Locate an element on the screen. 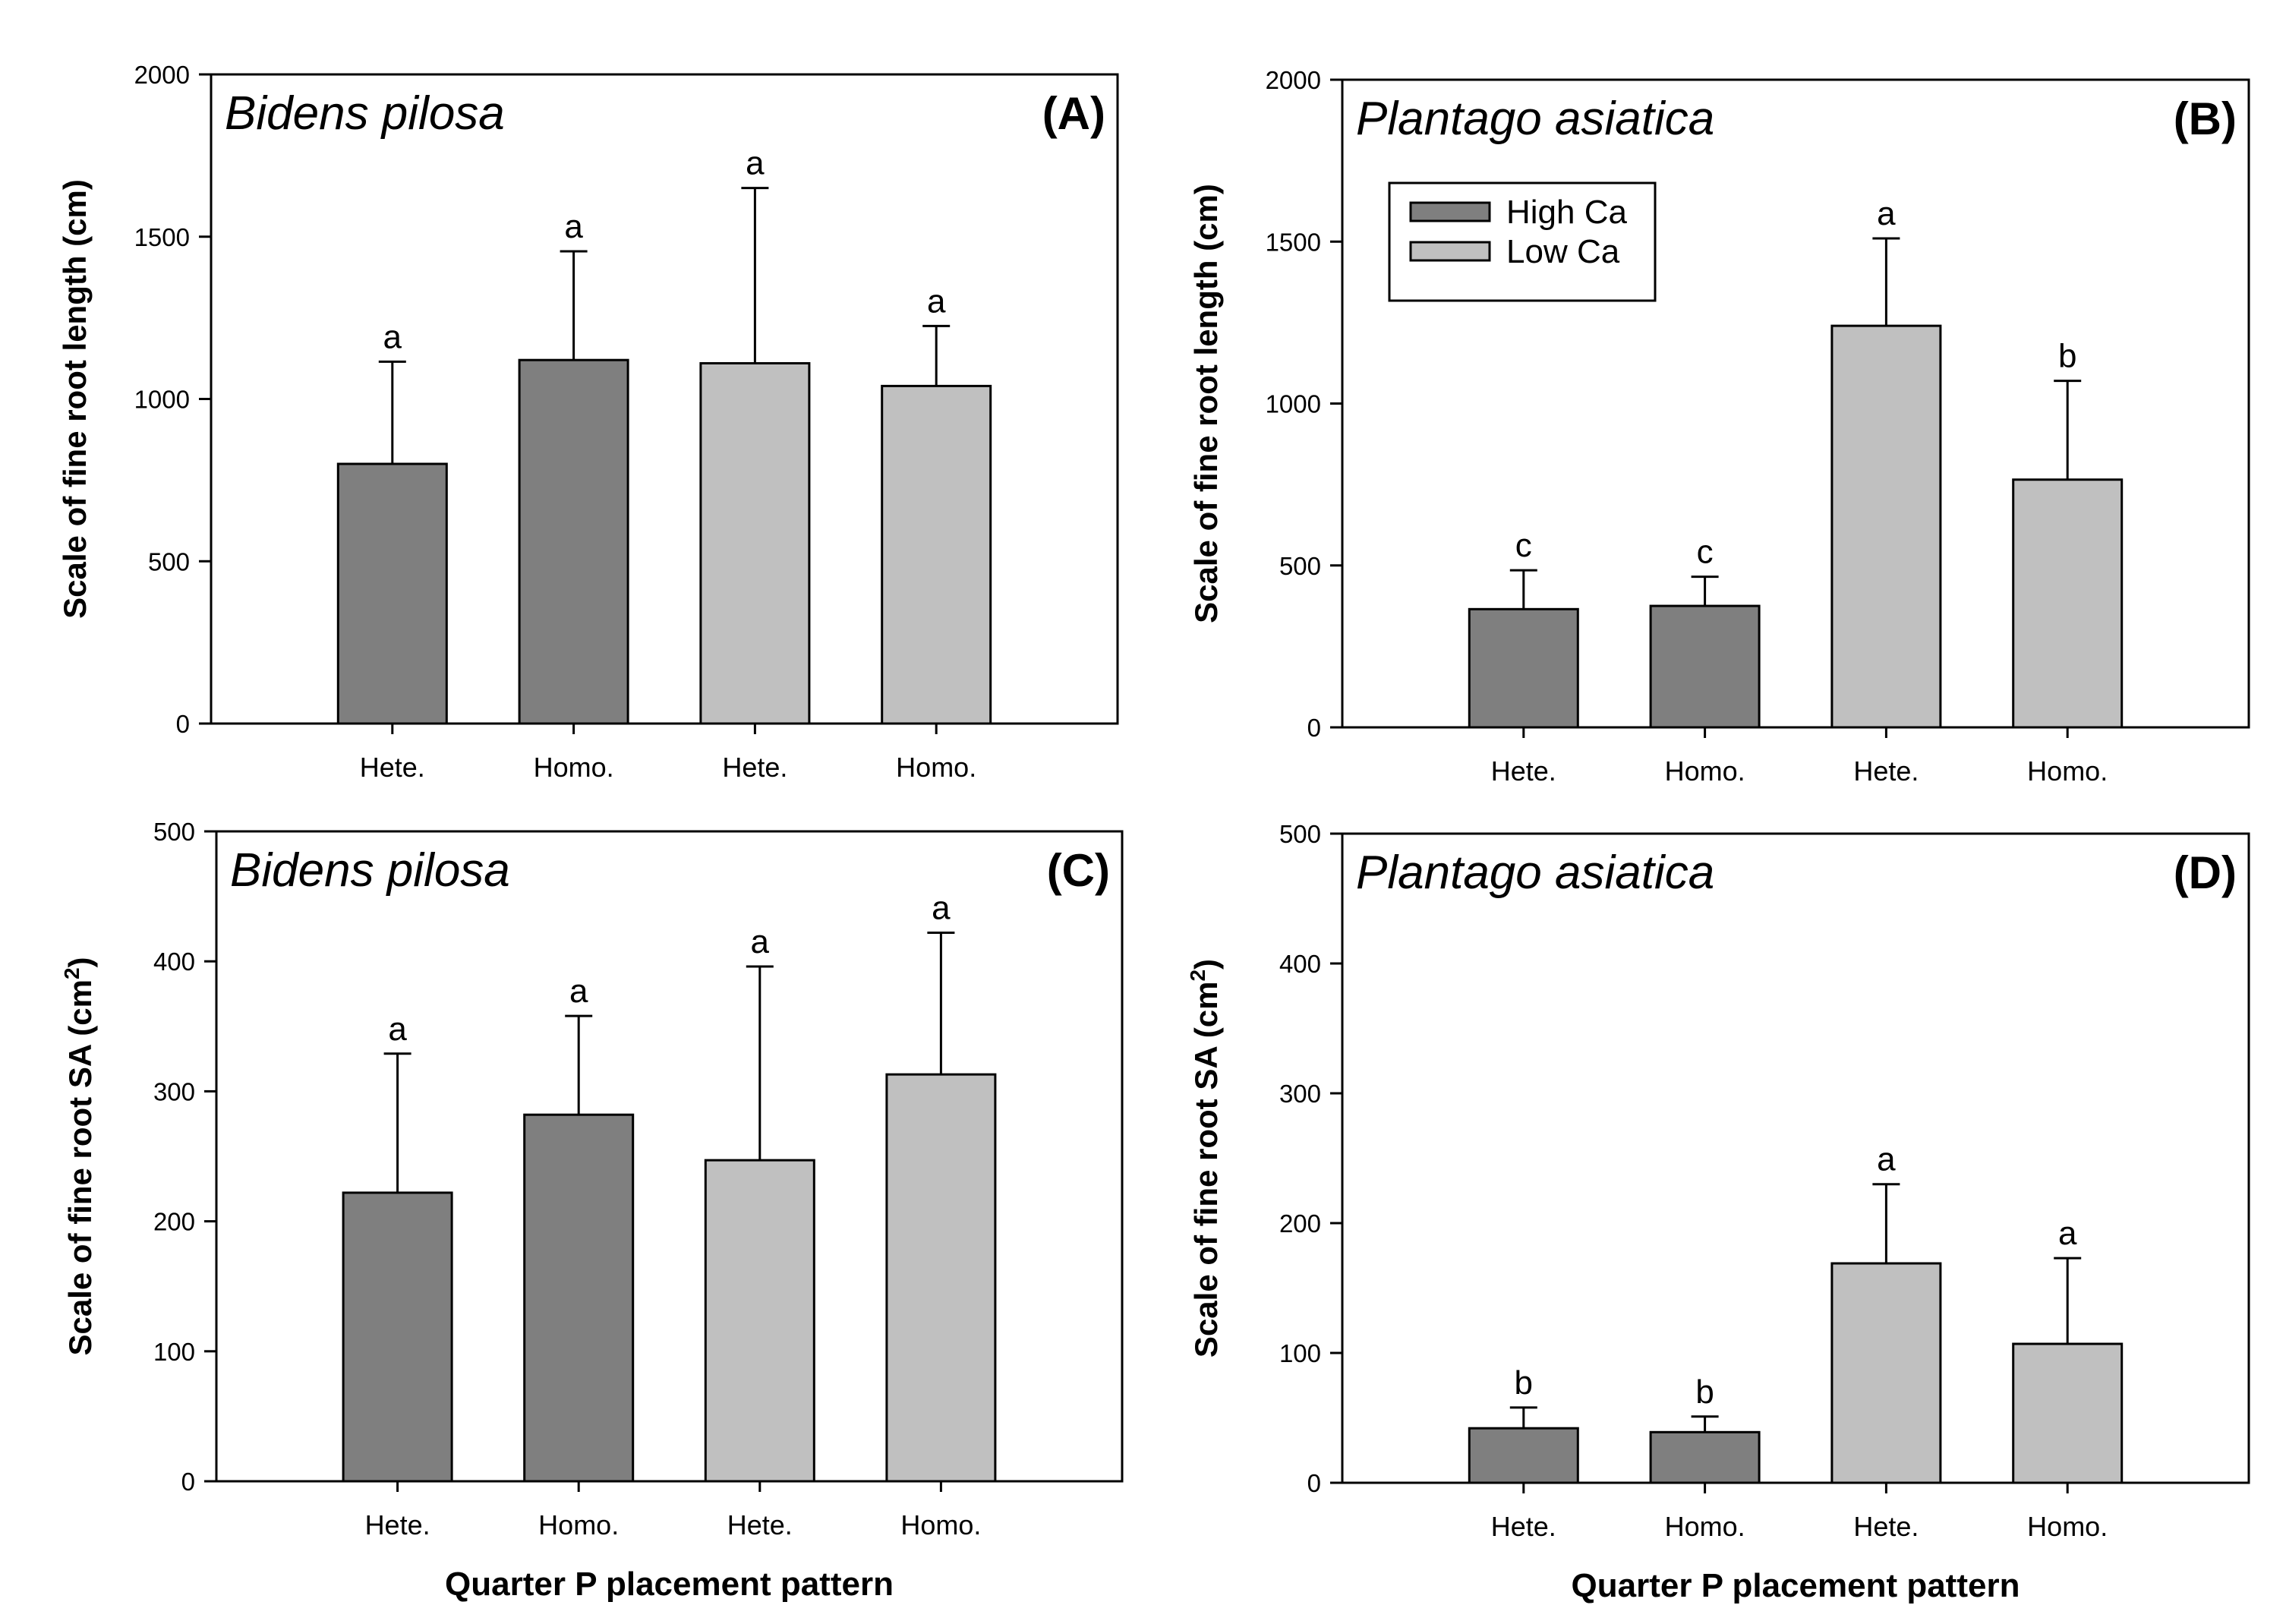 This screenshot has width=2286, height=1624. legend-entry: High Ca is located at coordinates (1566, 212).